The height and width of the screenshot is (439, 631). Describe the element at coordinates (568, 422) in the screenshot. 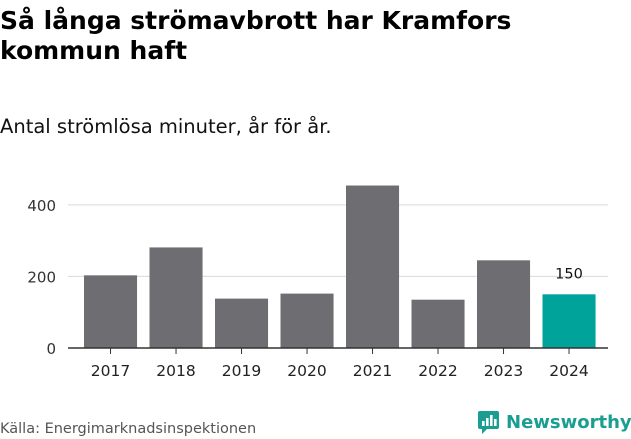

I see `brand-name: Newsworthy` at that location.